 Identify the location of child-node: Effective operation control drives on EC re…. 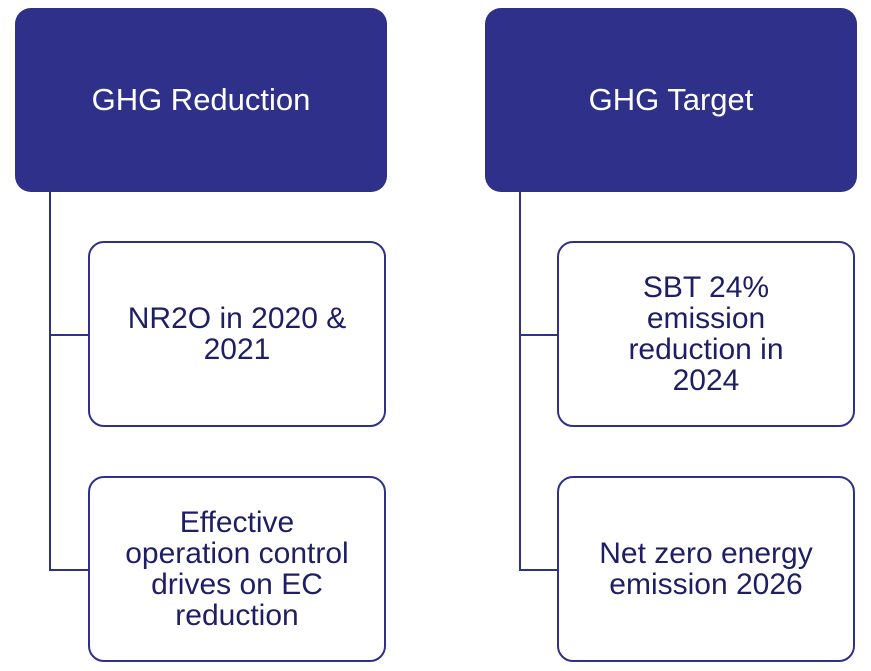
(237, 569).